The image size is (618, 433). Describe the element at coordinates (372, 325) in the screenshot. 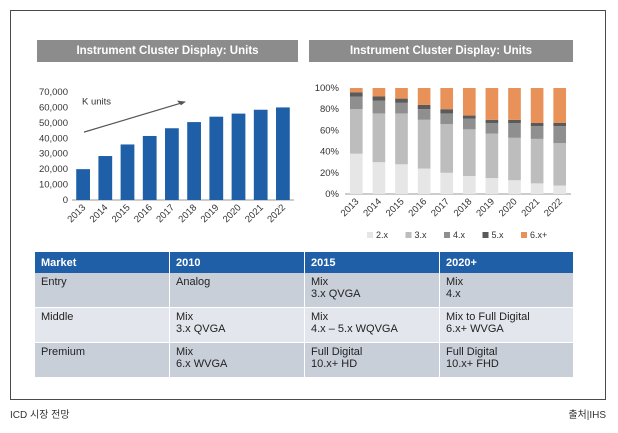

I see `table-cell: Mix 4.x – 5.x WQVGA` at that location.